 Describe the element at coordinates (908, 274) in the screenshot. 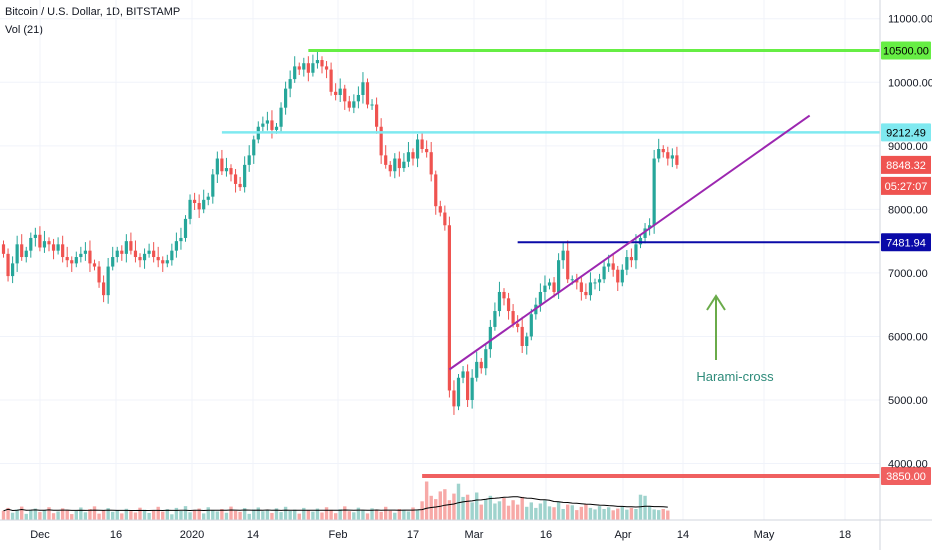

I see `y-tick-label: 7000.00` at that location.